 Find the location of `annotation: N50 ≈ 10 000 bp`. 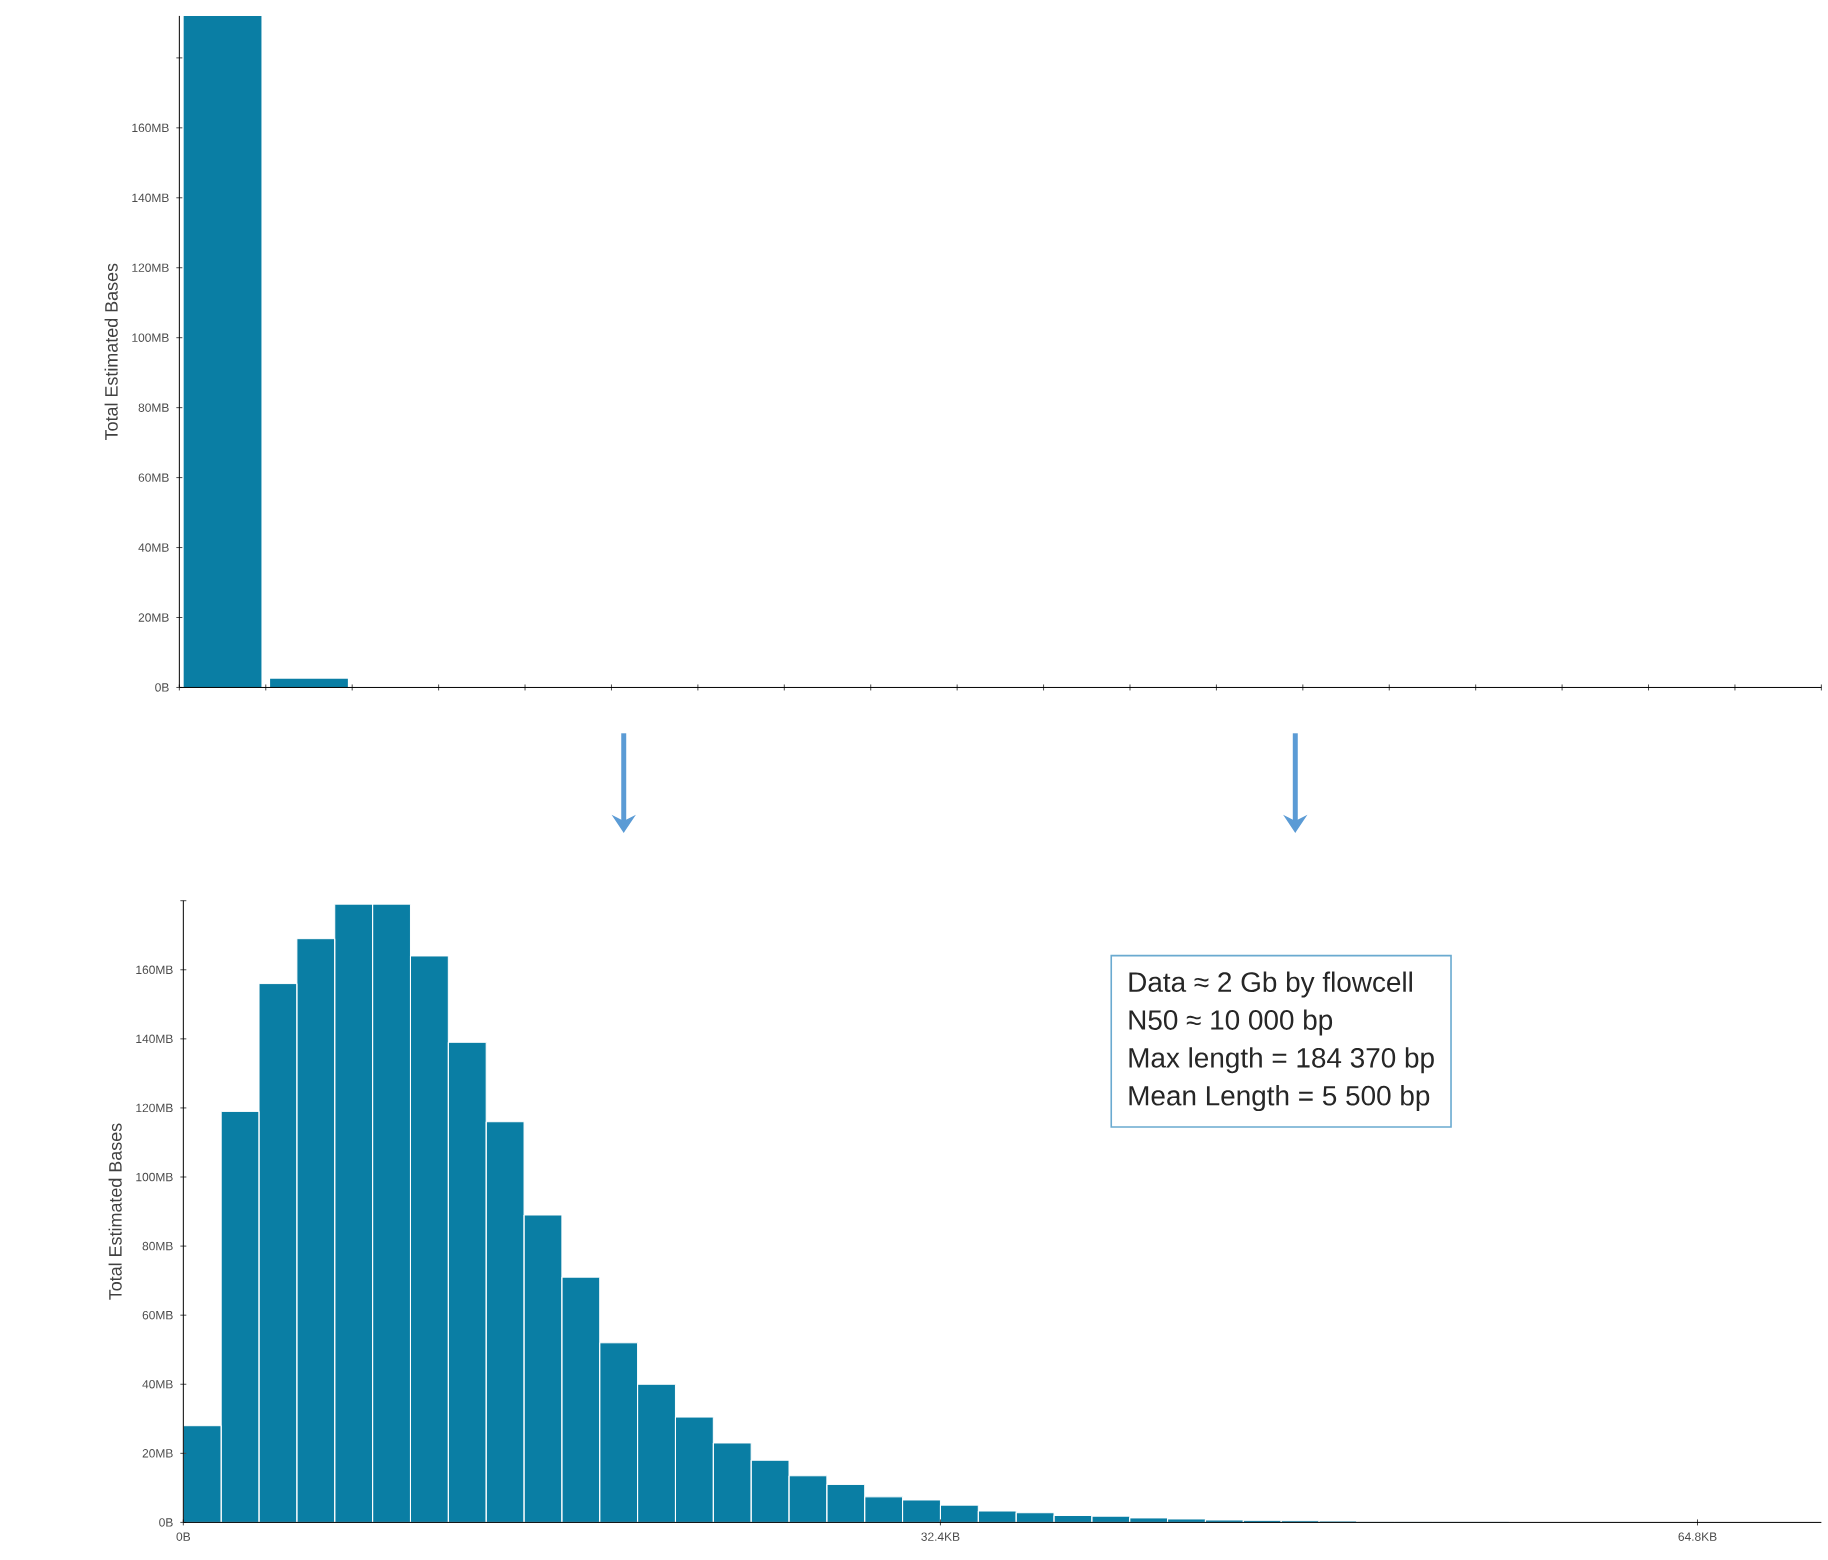

annotation: N50 ≈ 10 000 bp is located at coordinates (1231, 1022).